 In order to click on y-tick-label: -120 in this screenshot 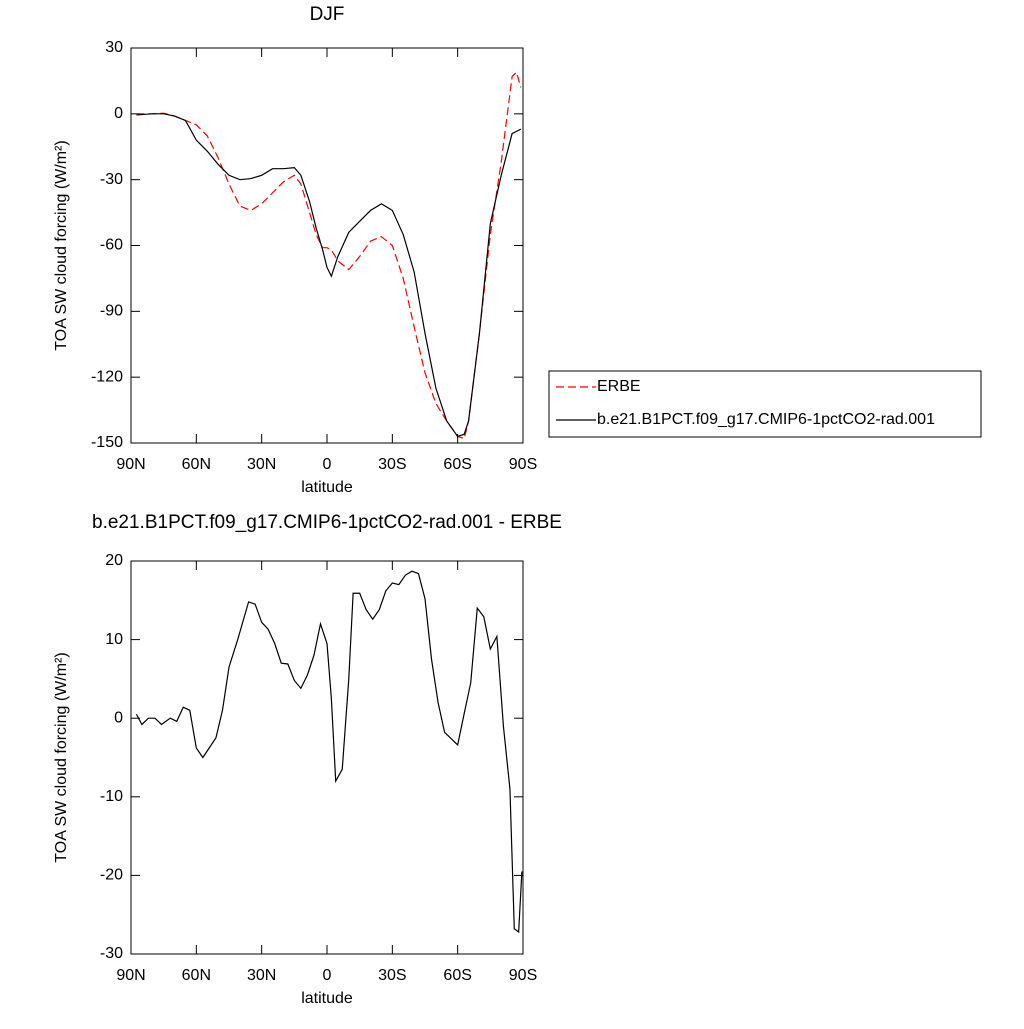, I will do `click(107, 376)`.